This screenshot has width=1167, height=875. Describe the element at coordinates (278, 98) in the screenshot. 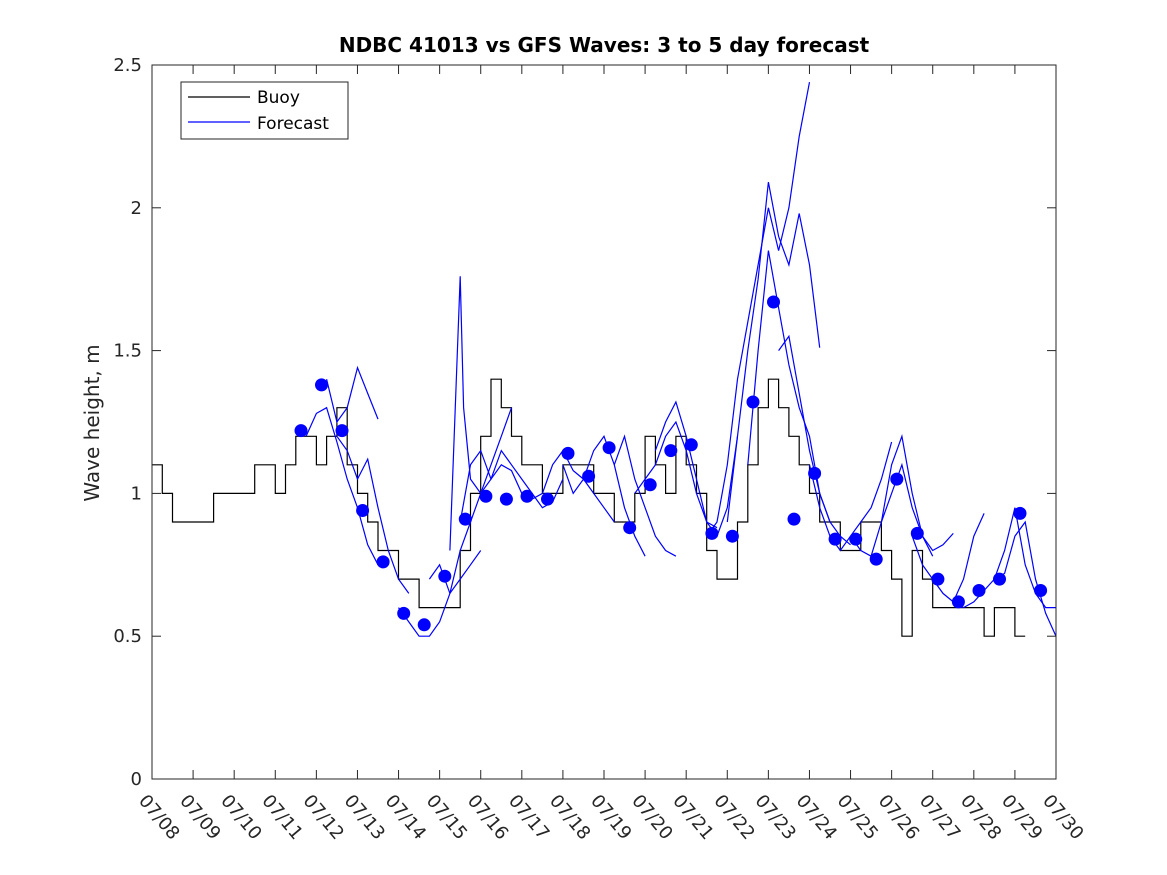

I see `legend-buoy-label: Buoy` at that location.